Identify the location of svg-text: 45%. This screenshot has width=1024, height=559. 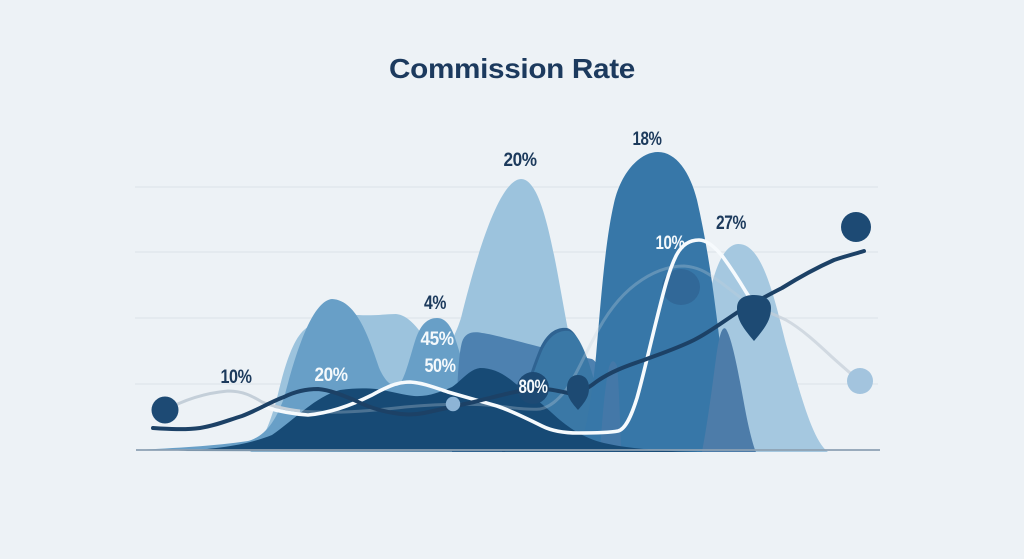
(438, 339).